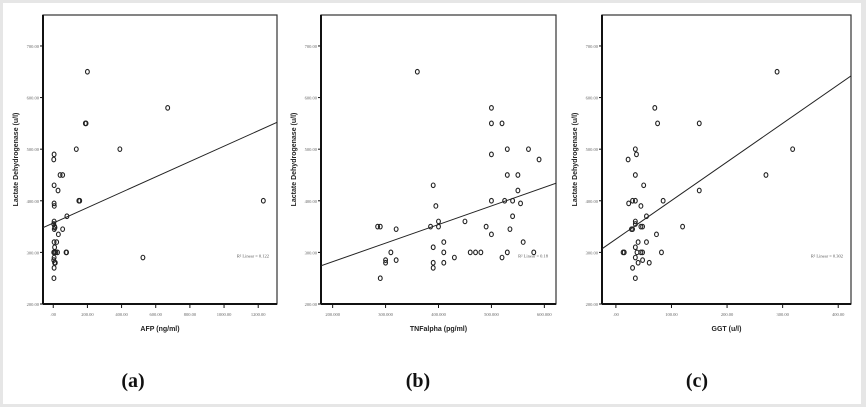 This screenshot has height=407, width=866. I want to click on x-tick-label: 300.00, so click(782, 314).